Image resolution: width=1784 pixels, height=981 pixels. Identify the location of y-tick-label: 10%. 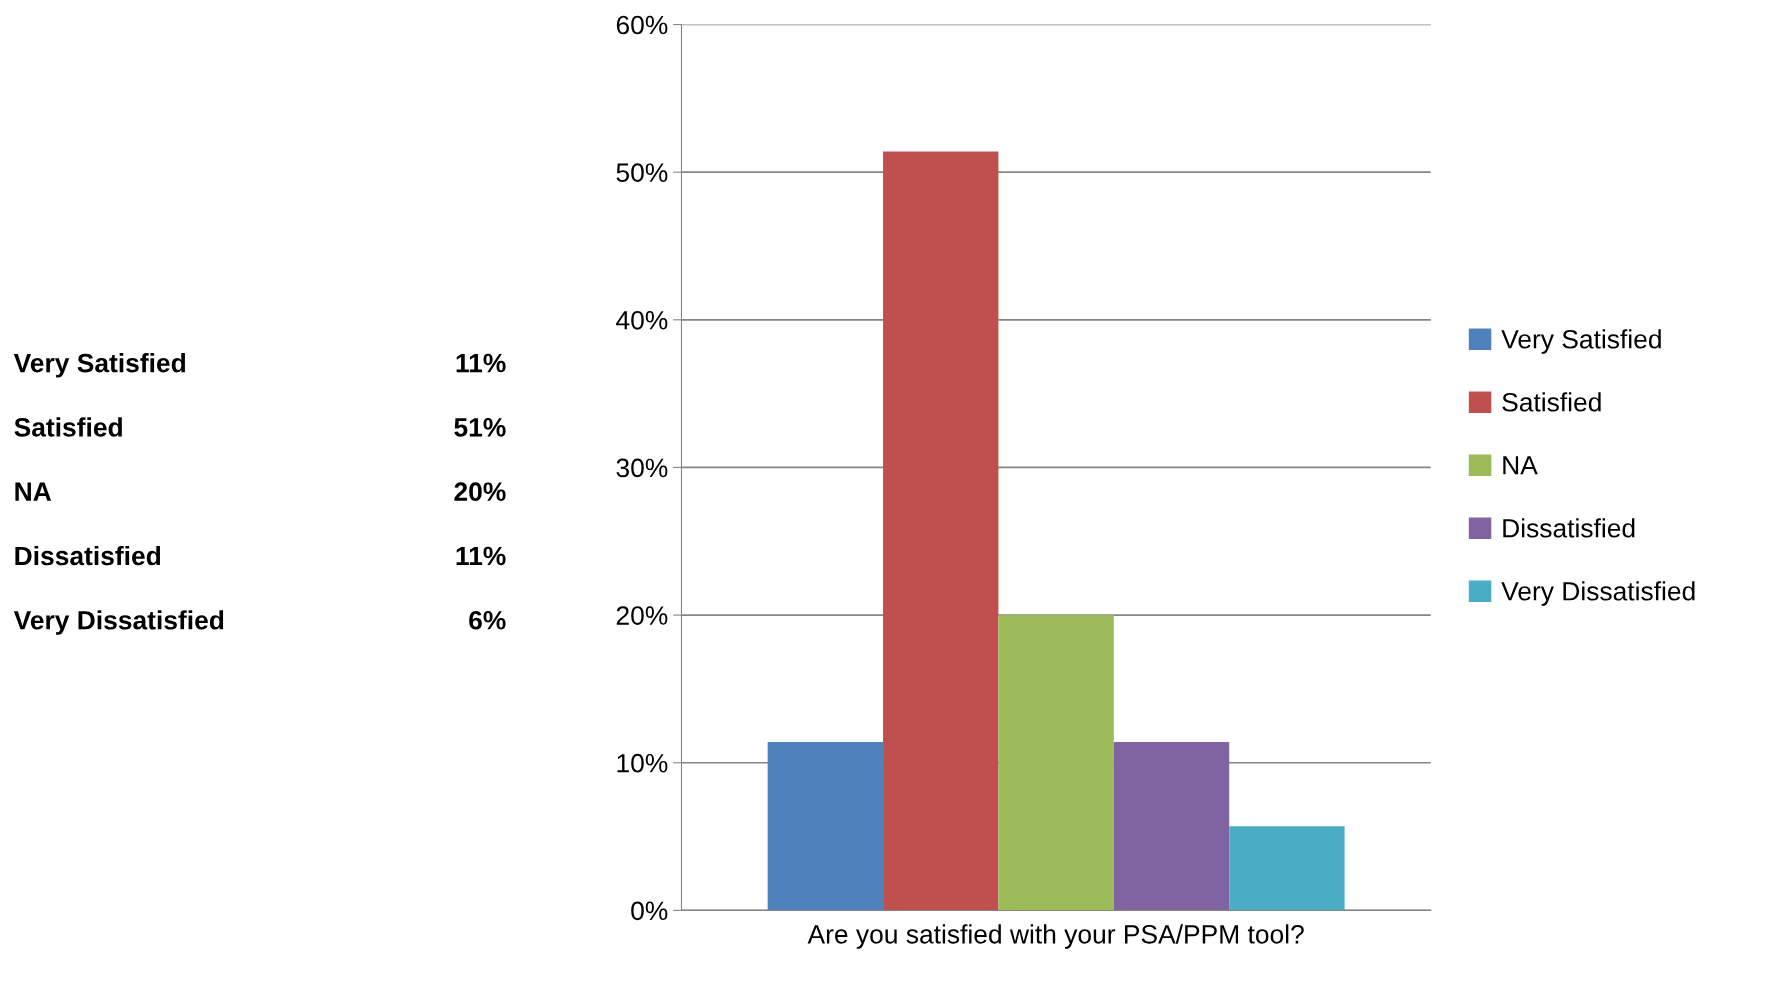
(642, 763).